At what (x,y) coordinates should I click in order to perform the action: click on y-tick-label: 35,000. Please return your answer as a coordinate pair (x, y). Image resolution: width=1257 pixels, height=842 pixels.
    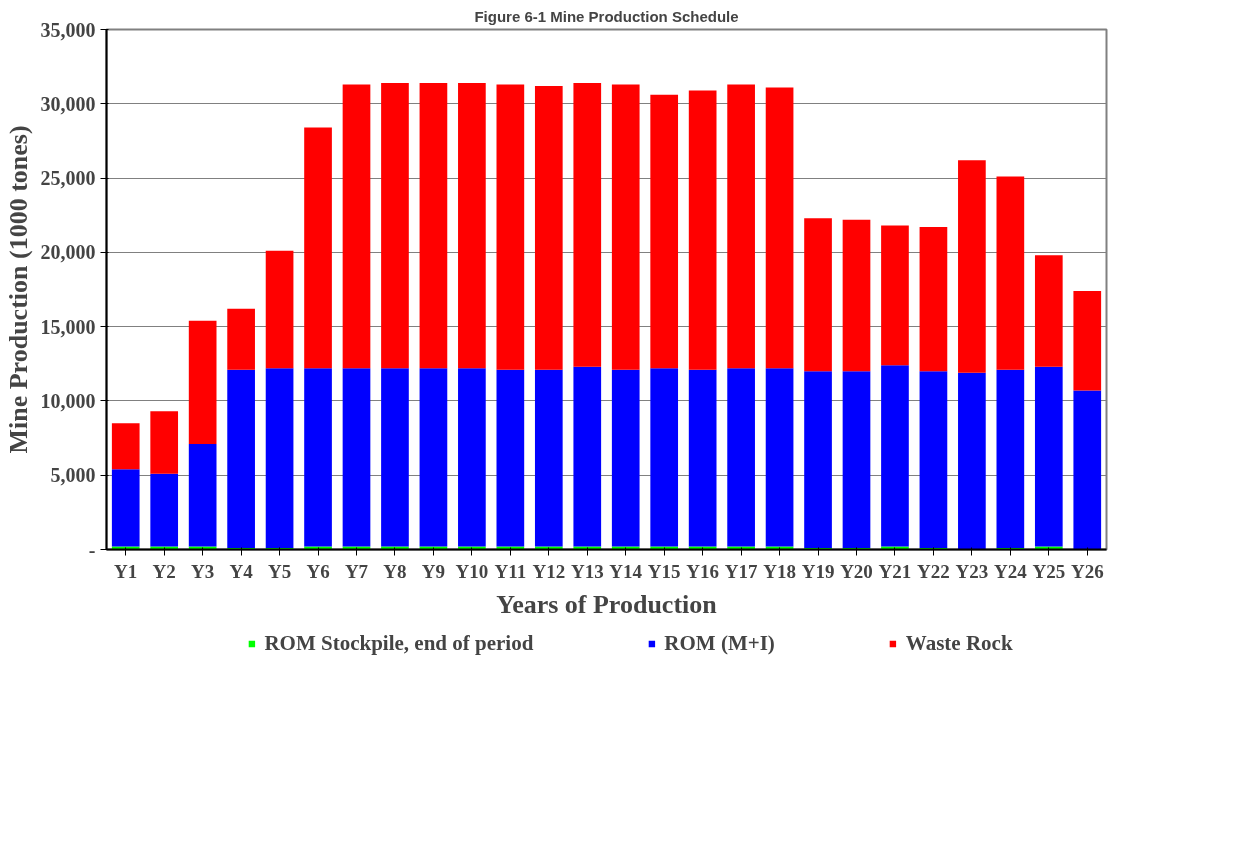
    Looking at the image, I should click on (68, 29).